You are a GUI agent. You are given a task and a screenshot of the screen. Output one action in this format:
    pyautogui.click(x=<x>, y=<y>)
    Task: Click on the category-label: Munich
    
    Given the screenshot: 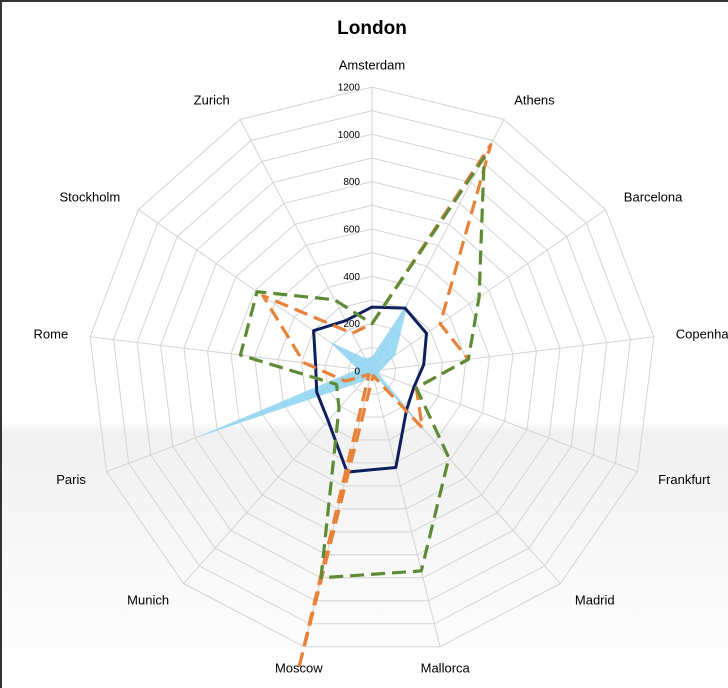 What is the action you would take?
    pyautogui.click(x=148, y=600)
    